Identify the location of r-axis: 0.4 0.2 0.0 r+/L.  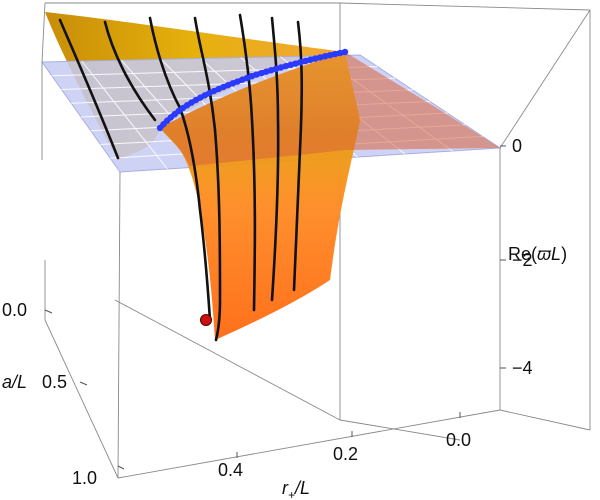
(344, 456).